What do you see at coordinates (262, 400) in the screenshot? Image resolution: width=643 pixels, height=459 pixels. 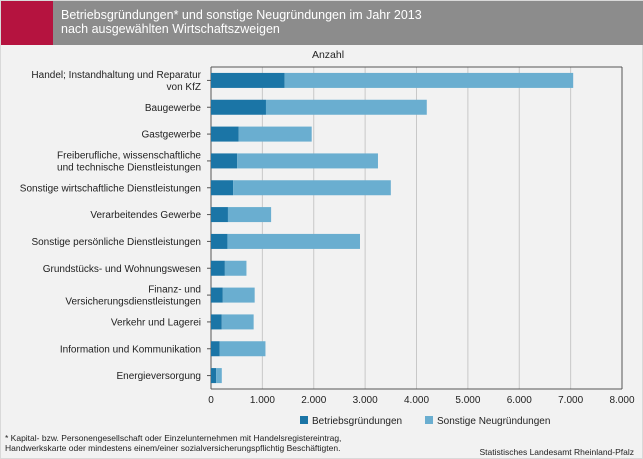 I see `x-tick-label: 1.000` at bounding box center [262, 400].